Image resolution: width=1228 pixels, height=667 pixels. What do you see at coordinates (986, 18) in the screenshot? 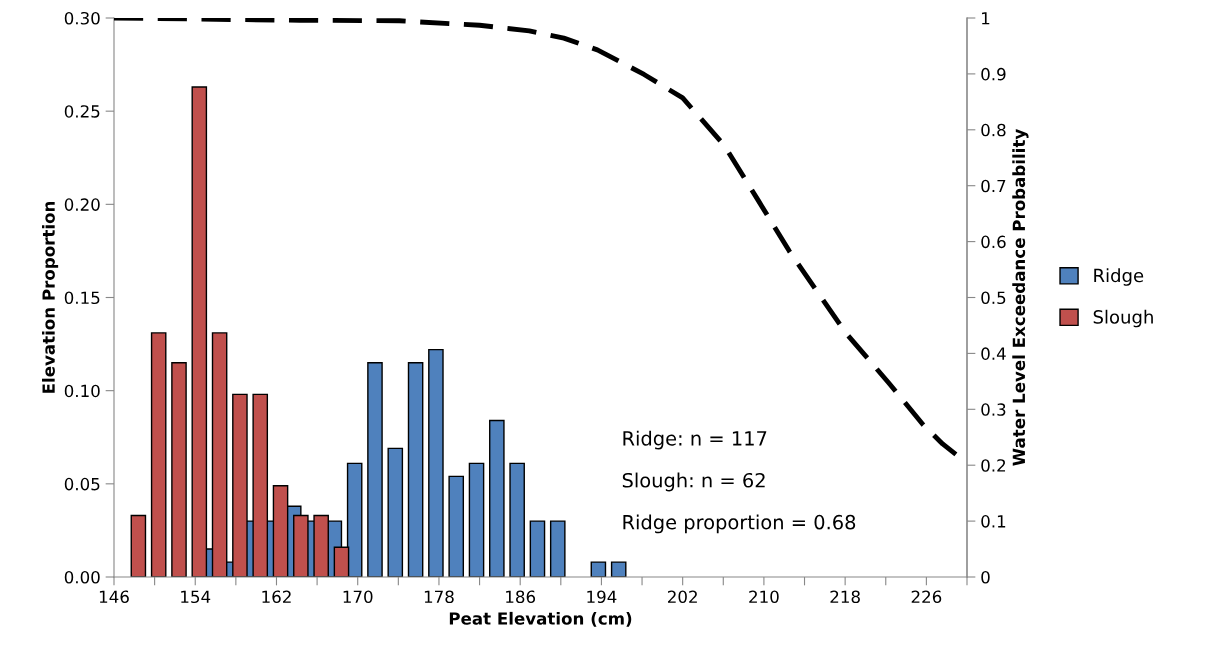
I see `y2-tick-label: 1` at bounding box center [986, 18].